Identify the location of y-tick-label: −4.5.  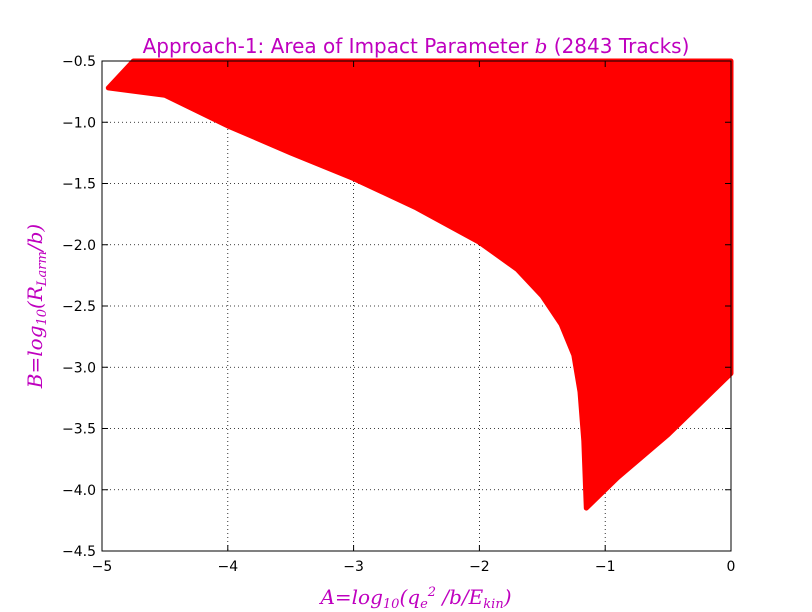
(79, 552).